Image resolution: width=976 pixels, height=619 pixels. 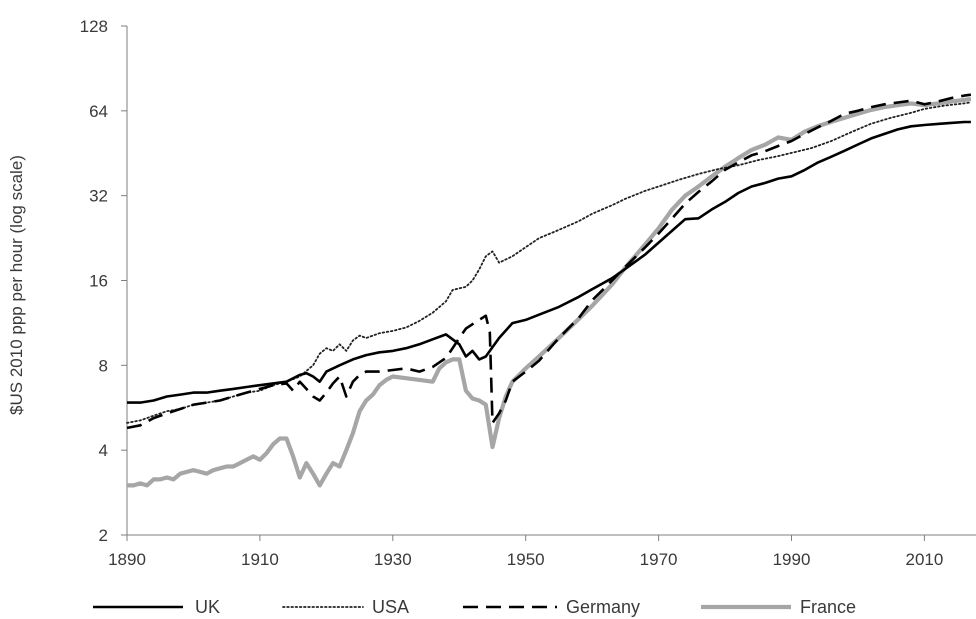 What do you see at coordinates (16, 285) in the screenshot?
I see `y-axis-title: $US 2010 ppp per hour (log scale)` at bounding box center [16, 285].